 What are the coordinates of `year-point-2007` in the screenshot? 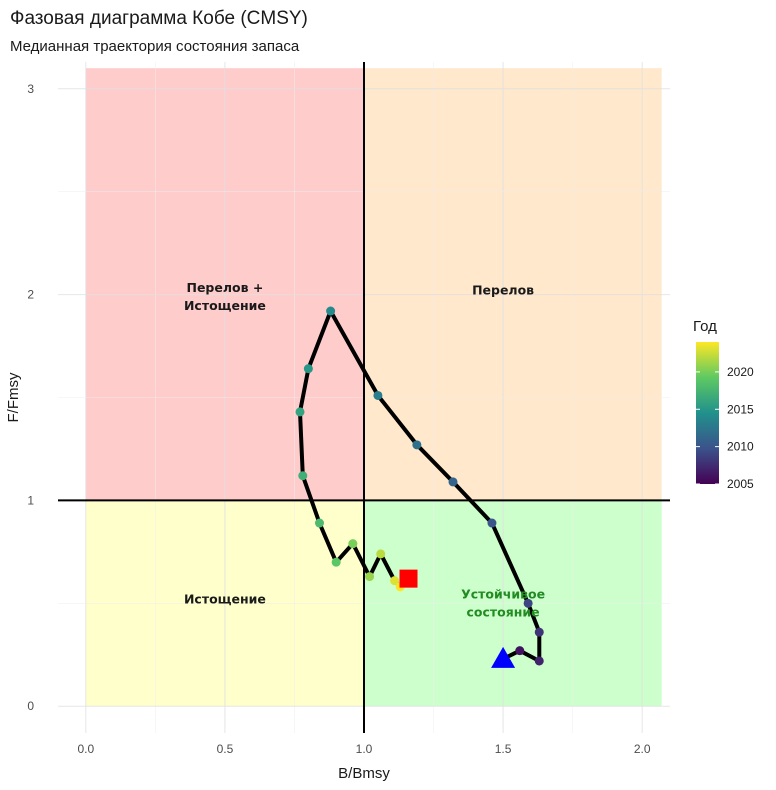 It's located at (539, 661).